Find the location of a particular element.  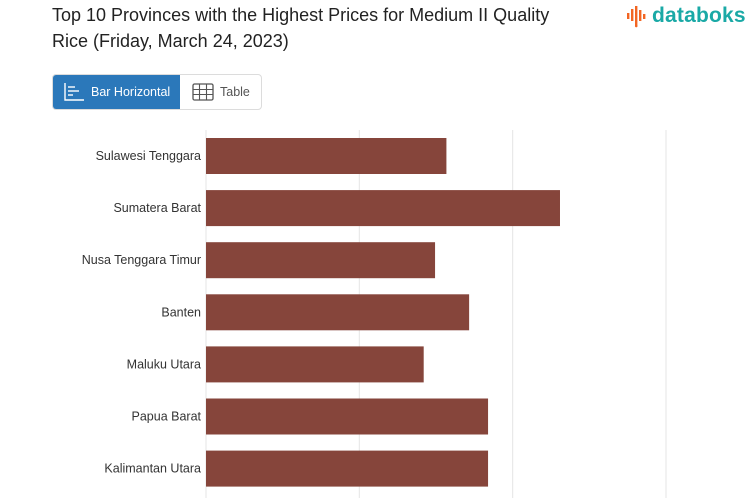

tab-bar-horizontal: Bar Horizontal is located at coordinates (116, 92).